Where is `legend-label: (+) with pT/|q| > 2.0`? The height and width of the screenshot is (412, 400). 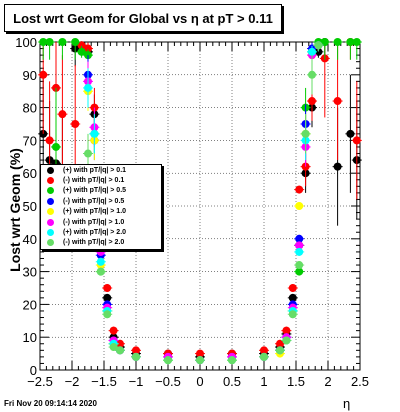
legend-label: (+) with pT/|q| > 2.0 is located at coordinates (95, 233).